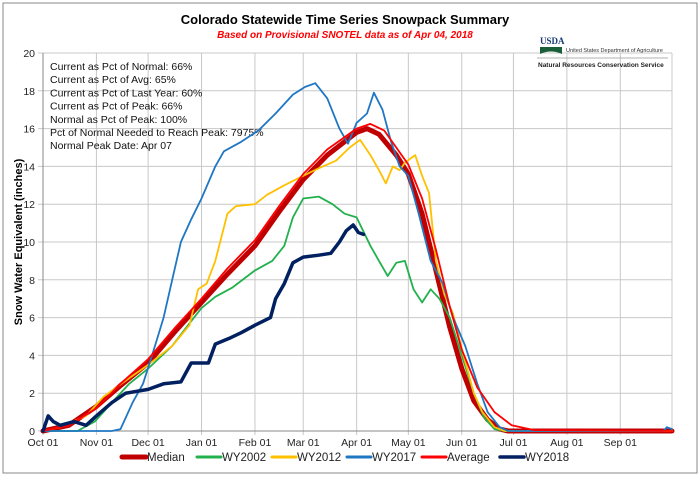 The width and height of the screenshot is (700, 477). I want to click on y-tick-label: 10, so click(29, 243).